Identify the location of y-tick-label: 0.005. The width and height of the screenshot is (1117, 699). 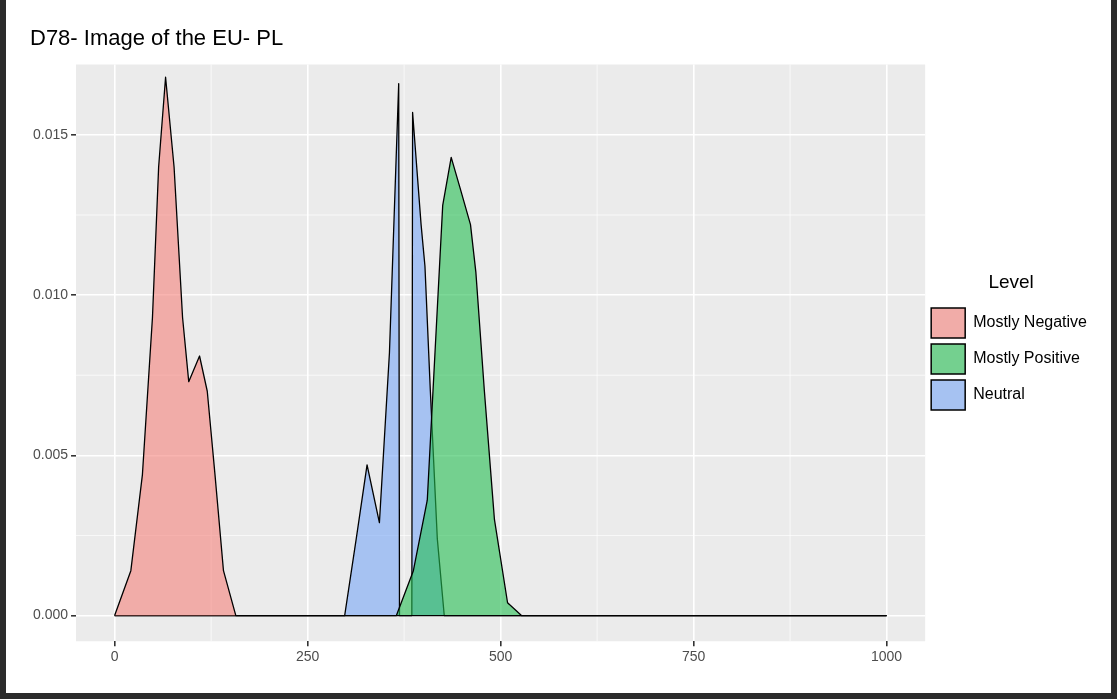
(50, 454).